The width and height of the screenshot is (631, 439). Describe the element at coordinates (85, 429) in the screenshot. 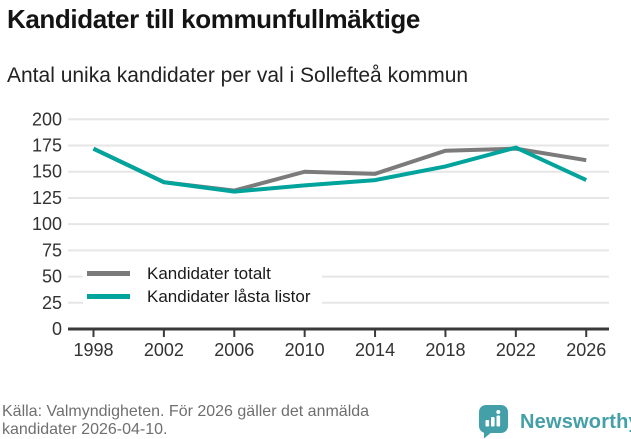

I see `source-note-line2: kandidater 2026-04-10.` at that location.